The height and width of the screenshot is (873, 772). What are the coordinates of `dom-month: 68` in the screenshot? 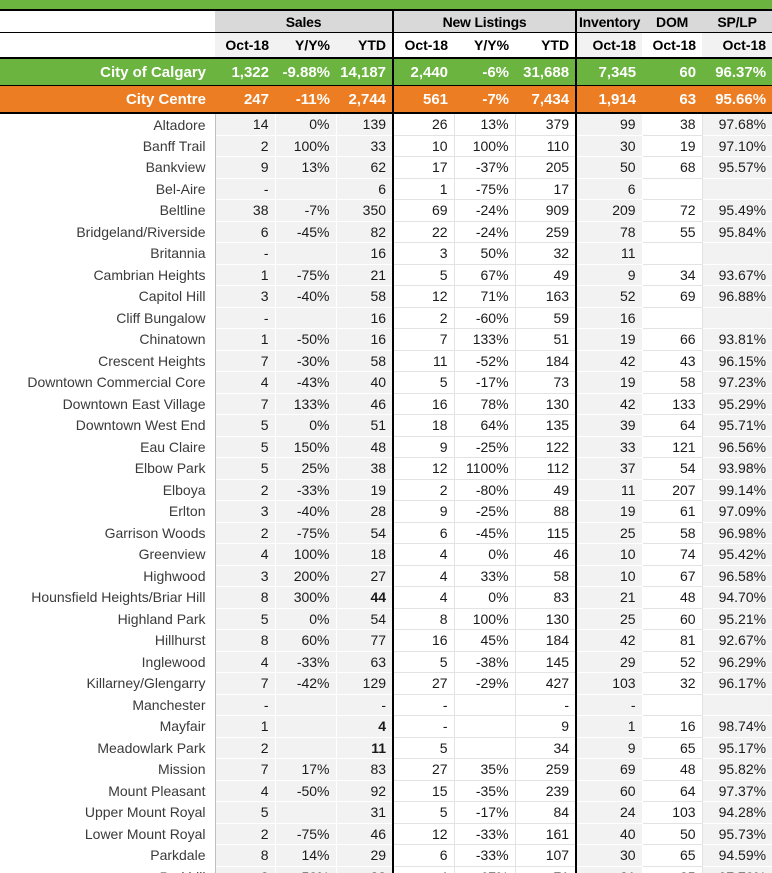 It's located at (672, 167).